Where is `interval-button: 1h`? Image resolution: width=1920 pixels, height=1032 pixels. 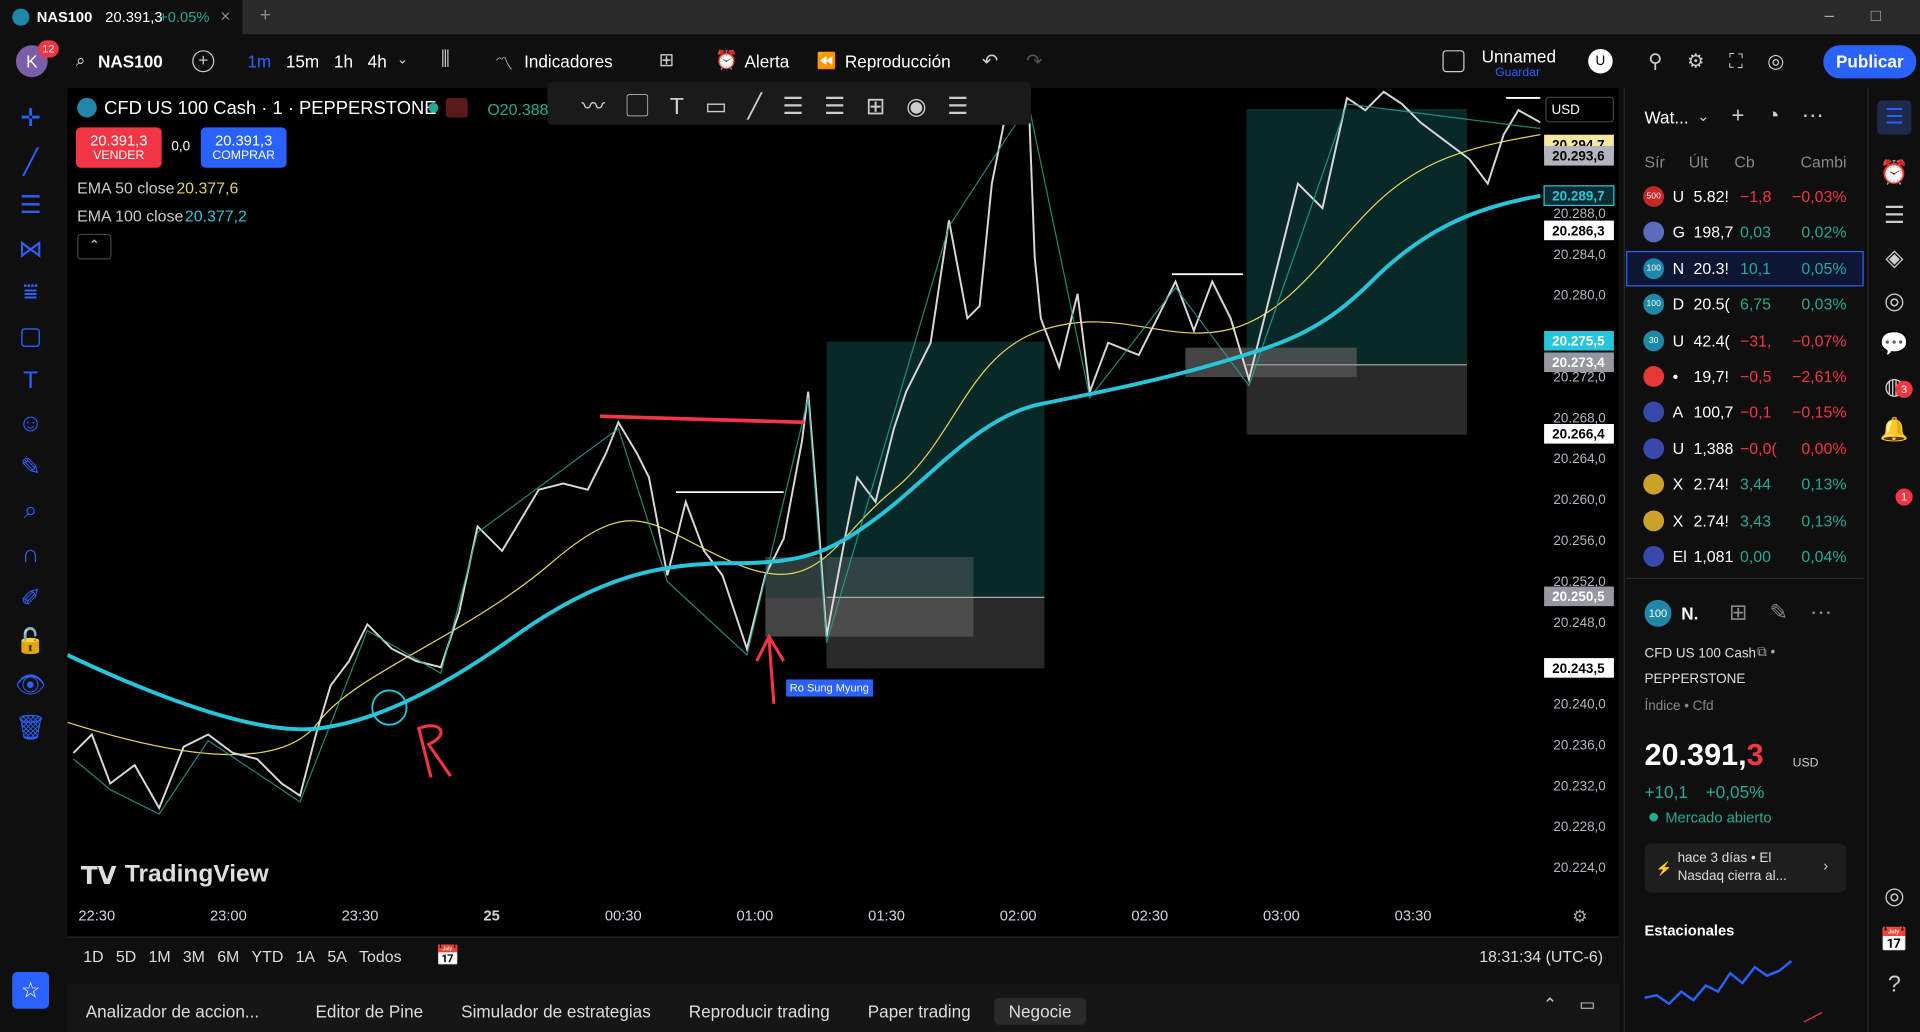
interval-button: 1h is located at coordinates (343, 61).